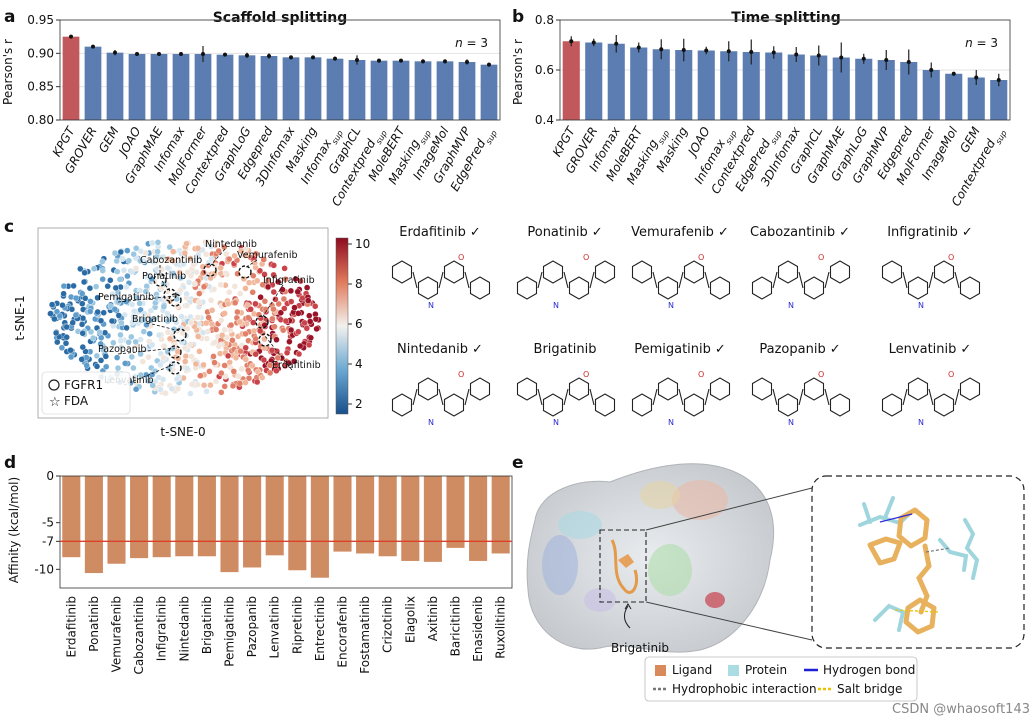 The image size is (1036, 721). Describe the element at coordinates (680, 349) in the screenshot. I see `molecule-name: Pemigatinib ✓` at that location.